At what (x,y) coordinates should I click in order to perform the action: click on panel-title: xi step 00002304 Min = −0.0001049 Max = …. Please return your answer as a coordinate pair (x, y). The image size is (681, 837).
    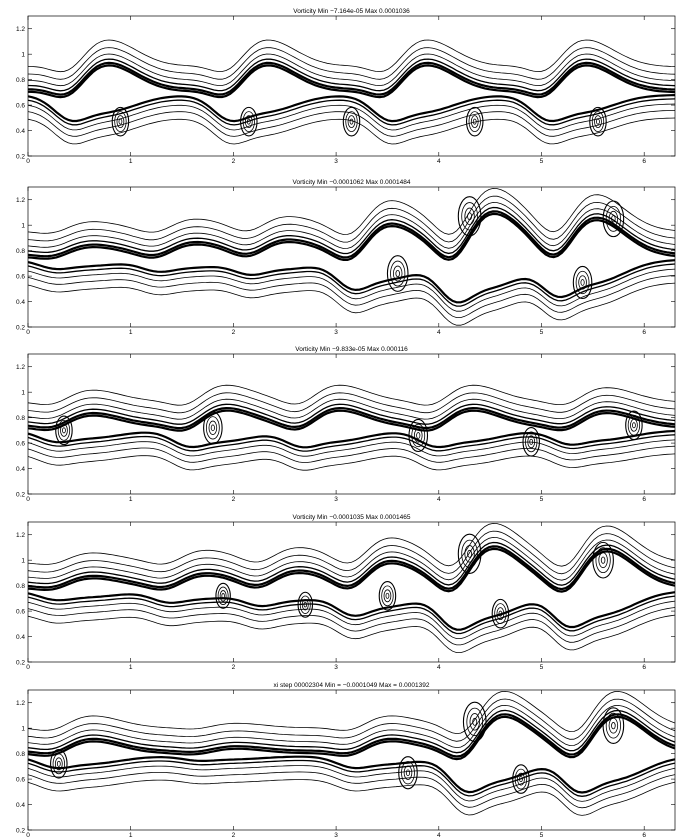
    Looking at the image, I should click on (352, 685).